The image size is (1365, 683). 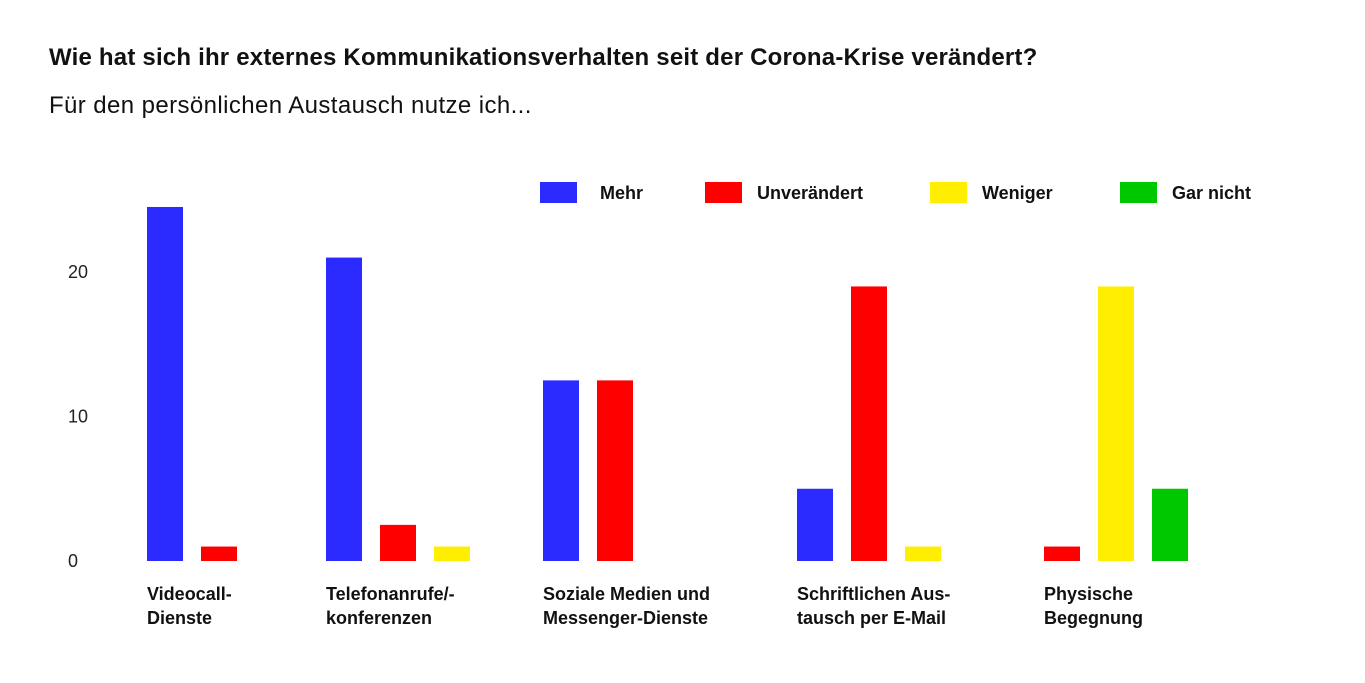 I want to click on legend-label: Weniger, so click(x=1017, y=193).